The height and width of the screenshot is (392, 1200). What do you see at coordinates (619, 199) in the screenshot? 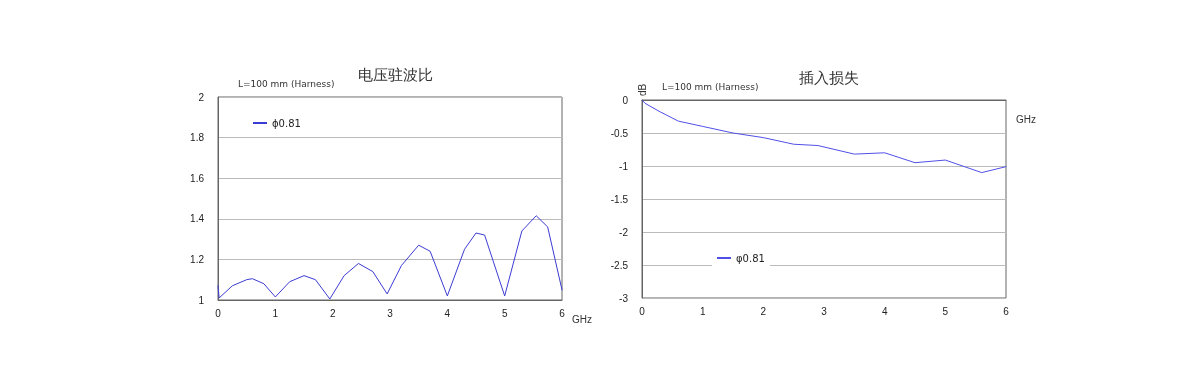
I see `y-tick-label: -1.5` at bounding box center [619, 199].